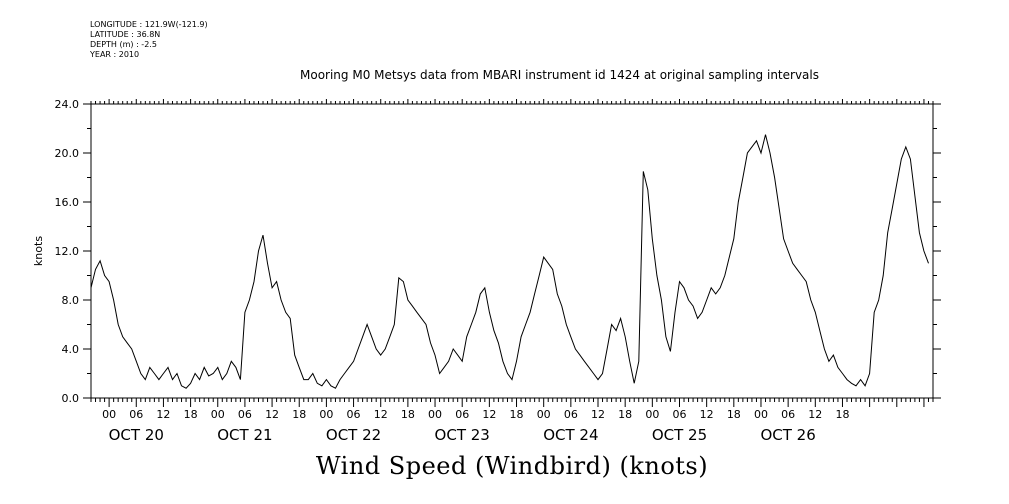 The height and width of the screenshot is (504, 1009). Describe the element at coordinates (71, 349) in the screenshot. I see `y-tick-label: 4.0` at that location.